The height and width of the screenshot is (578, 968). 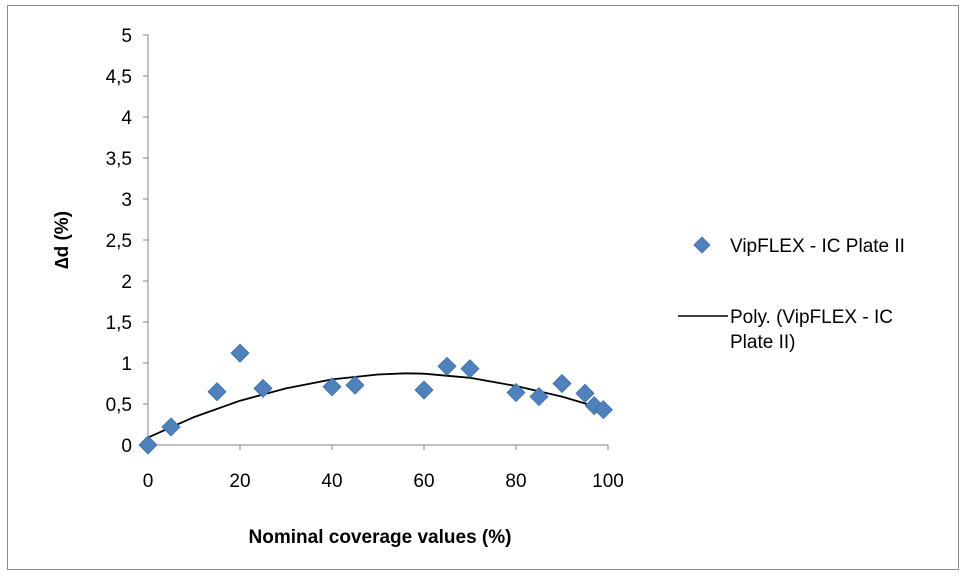 I want to click on legend-item-scatter: VipFLEX - IC Plate II, so click(x=799, y=246).